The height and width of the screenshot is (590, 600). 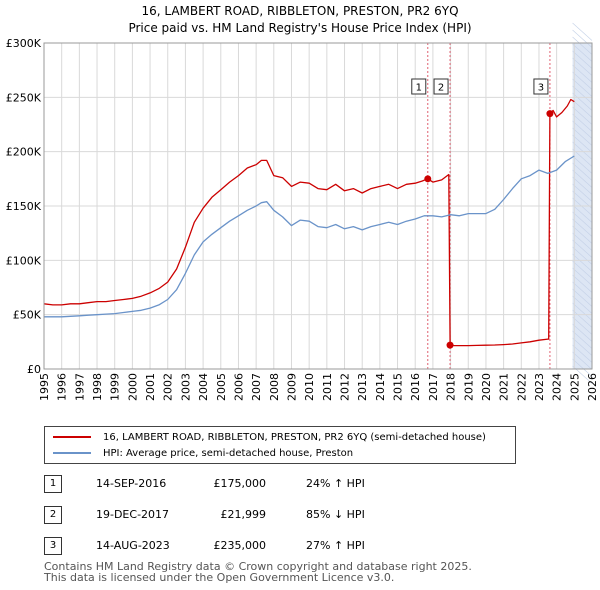 I want to click on transaction-marker-label: 2, so click(x=441, y=88).